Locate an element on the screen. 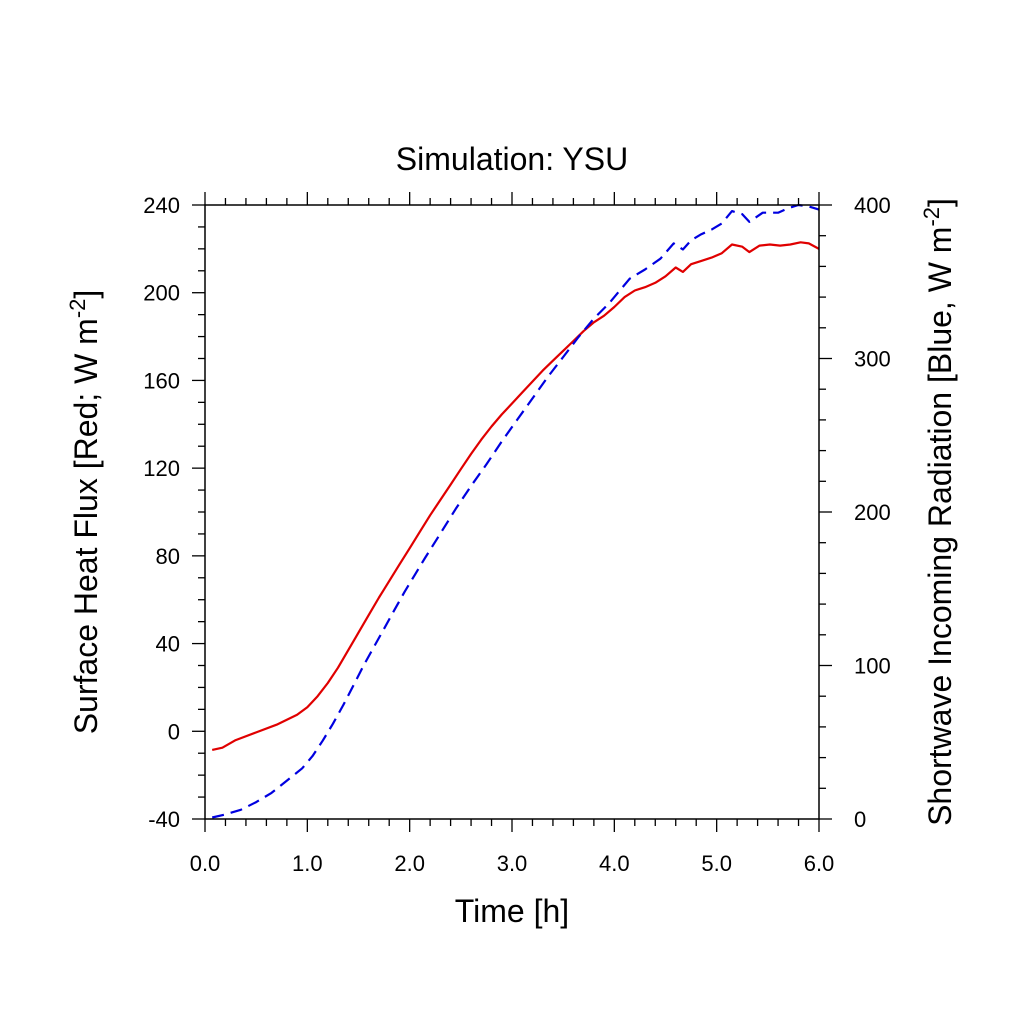  x-tick-label: 0.0 is located at coordinates (205, 863).